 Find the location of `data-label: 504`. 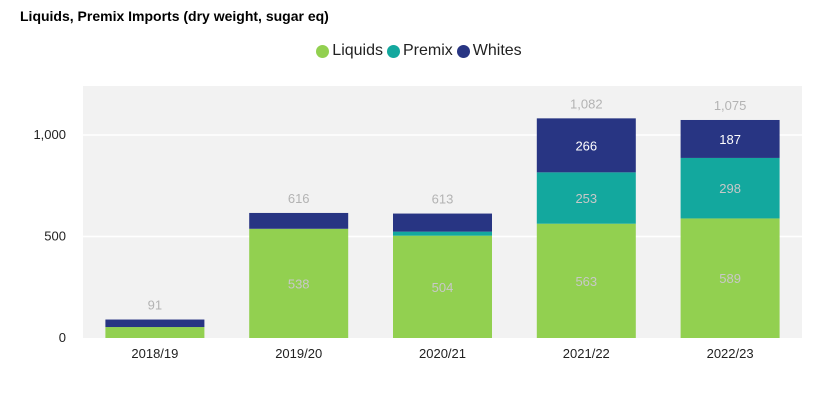

data-label: 504 is located at coordinates (443, 287).